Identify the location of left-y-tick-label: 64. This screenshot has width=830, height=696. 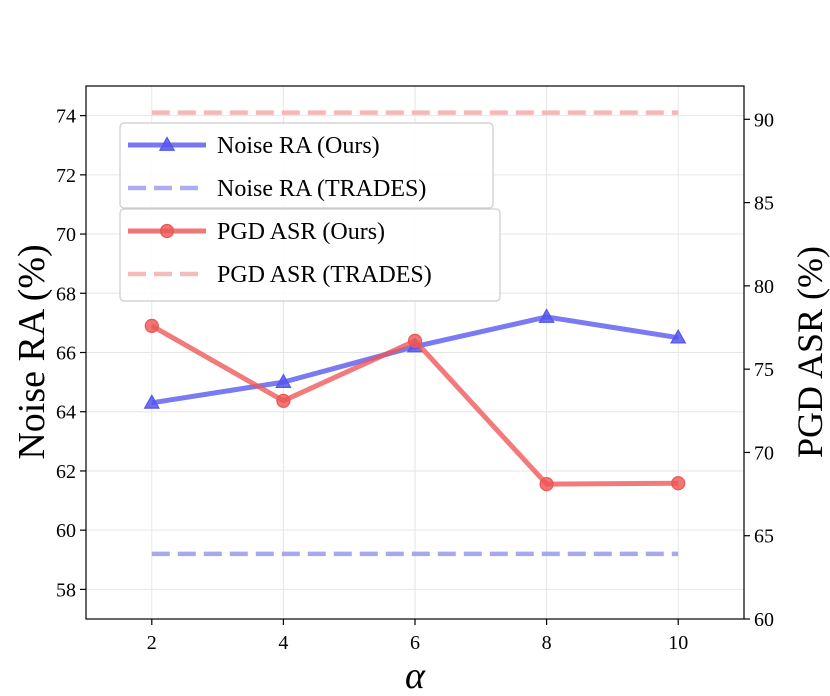
(66, 413).